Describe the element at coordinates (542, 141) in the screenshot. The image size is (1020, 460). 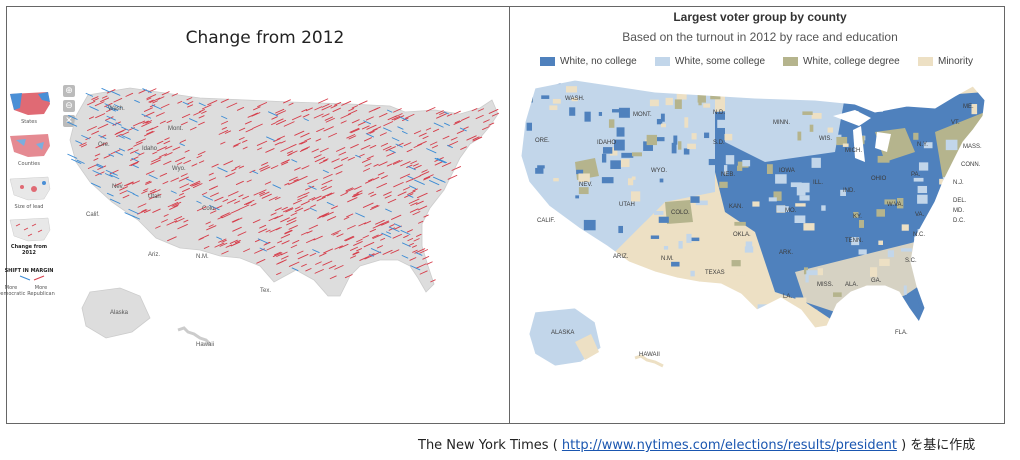
I see `label-ore: ORE.` at that location.